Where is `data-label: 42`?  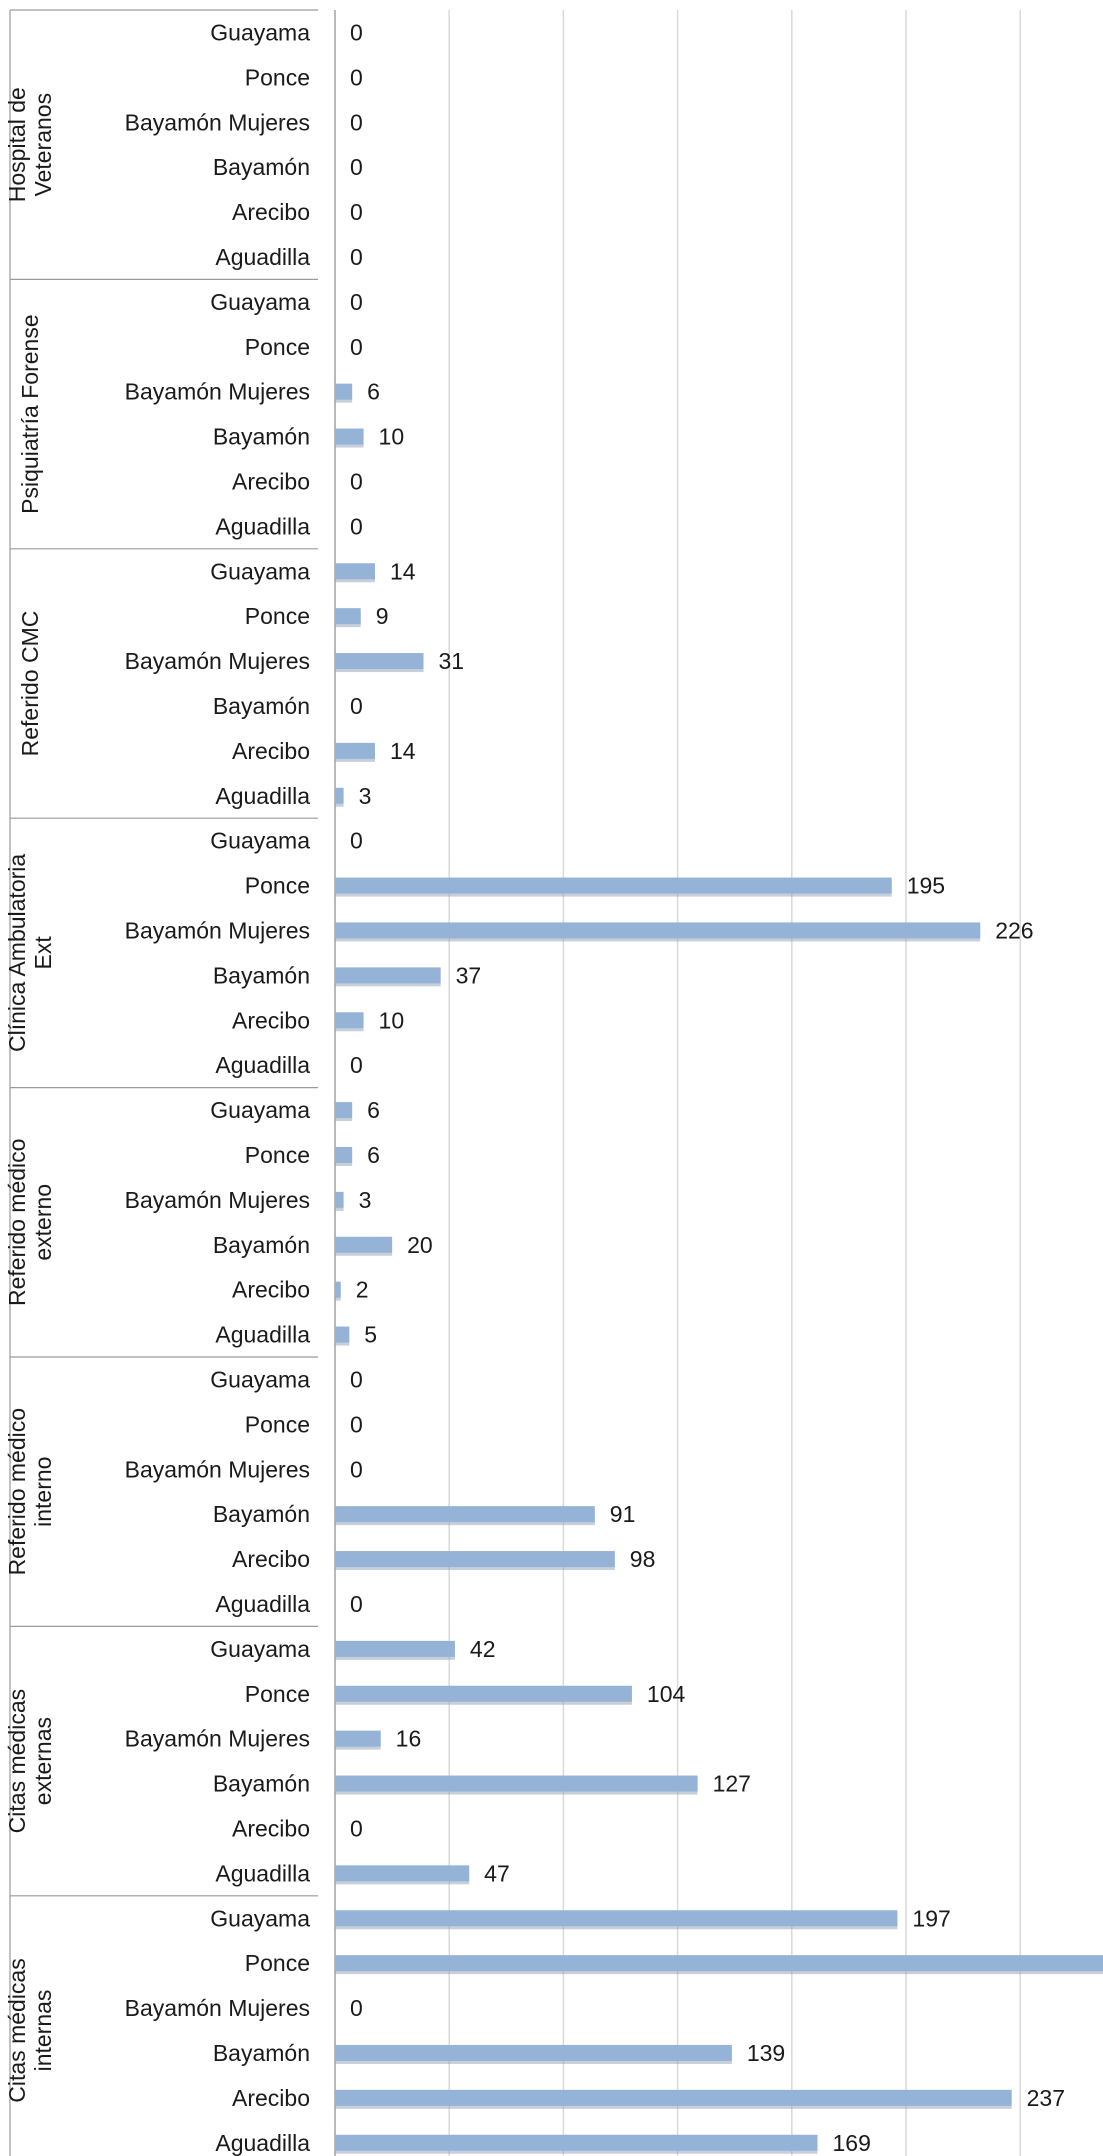
data-label: 42 is located at coordinates (483, 1649).